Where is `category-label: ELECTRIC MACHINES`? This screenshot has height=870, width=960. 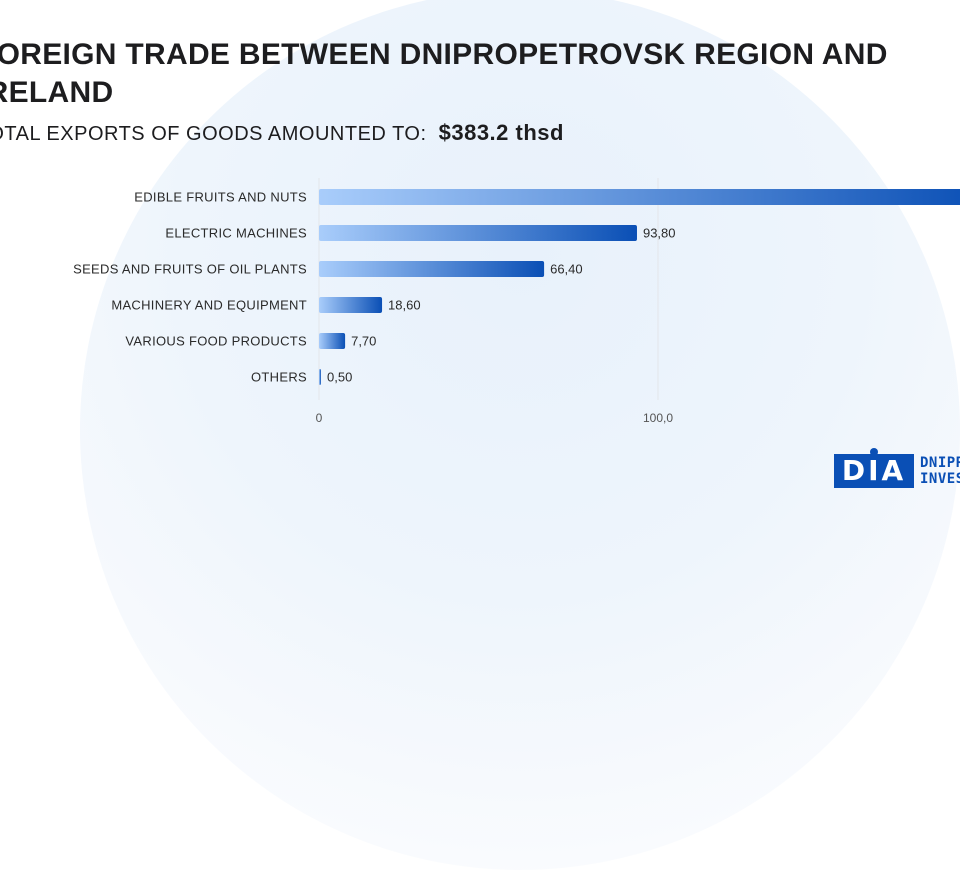
category-label: ELECTRIC MACHINES is located at coordinates (236, 233).